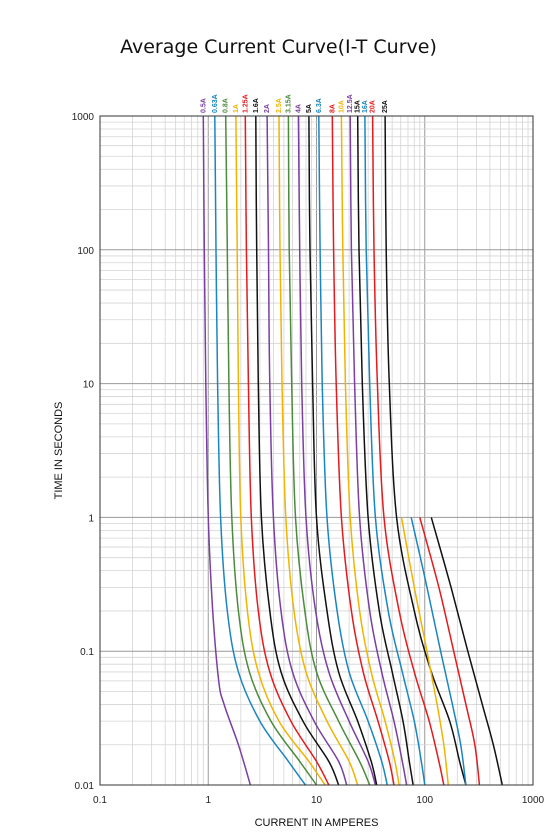 This screenshot has width=557, height=834. What do you see at coordinates (279, 105) in the screenshot?
I see `curve-label: 2.5A` at bounding box center [279, 105].